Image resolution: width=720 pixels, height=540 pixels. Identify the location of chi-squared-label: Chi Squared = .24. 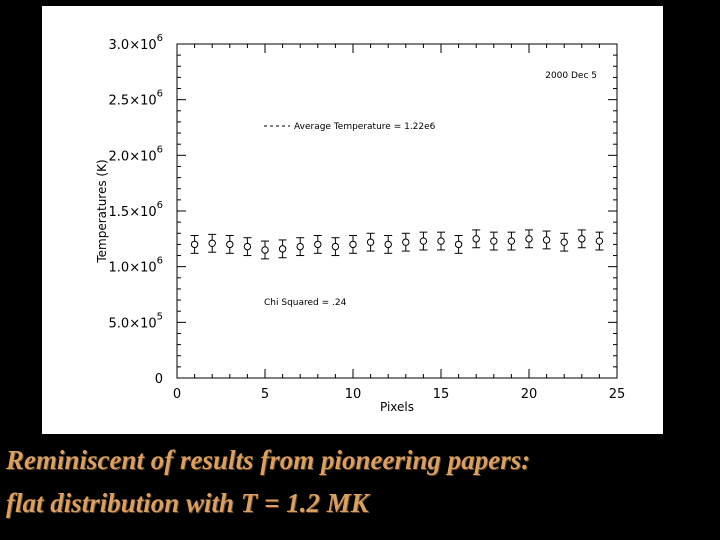
(305, 303).